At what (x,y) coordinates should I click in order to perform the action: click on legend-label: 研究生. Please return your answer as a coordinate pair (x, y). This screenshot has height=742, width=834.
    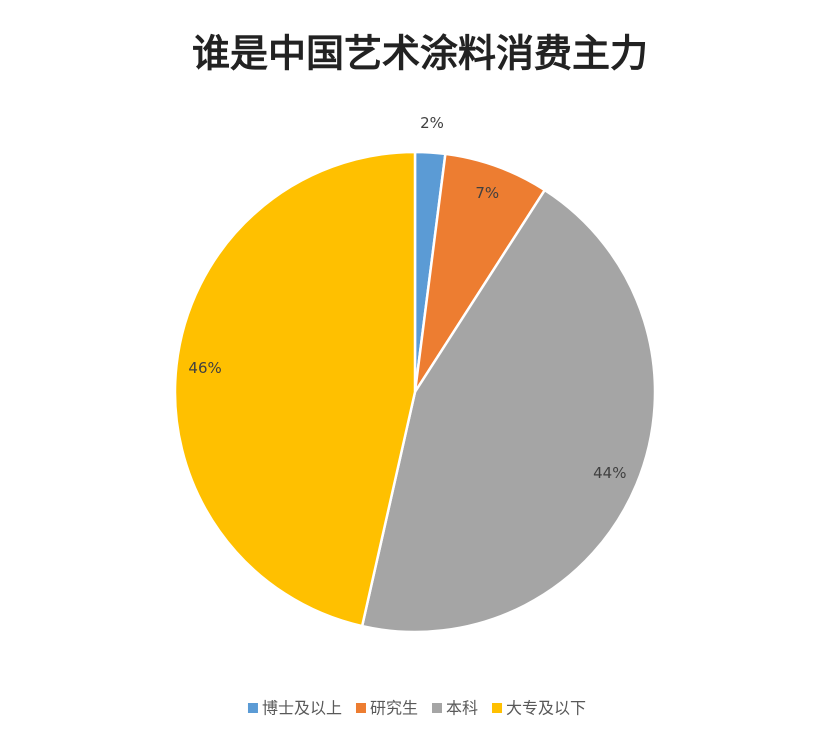
    Looking at the image, I should click on (394, 708).